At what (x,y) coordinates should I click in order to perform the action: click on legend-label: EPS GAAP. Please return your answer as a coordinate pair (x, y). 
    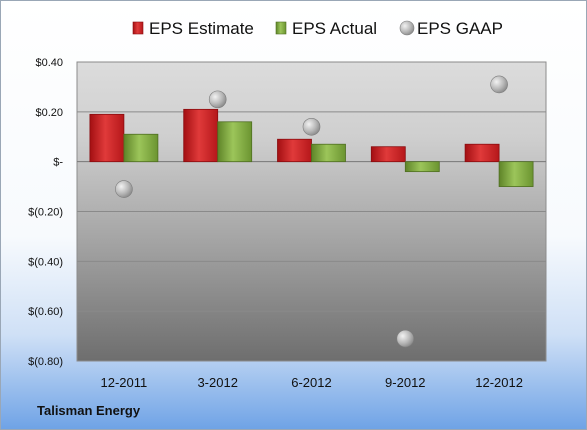
    Looking at the image, I should click on (460, 28).